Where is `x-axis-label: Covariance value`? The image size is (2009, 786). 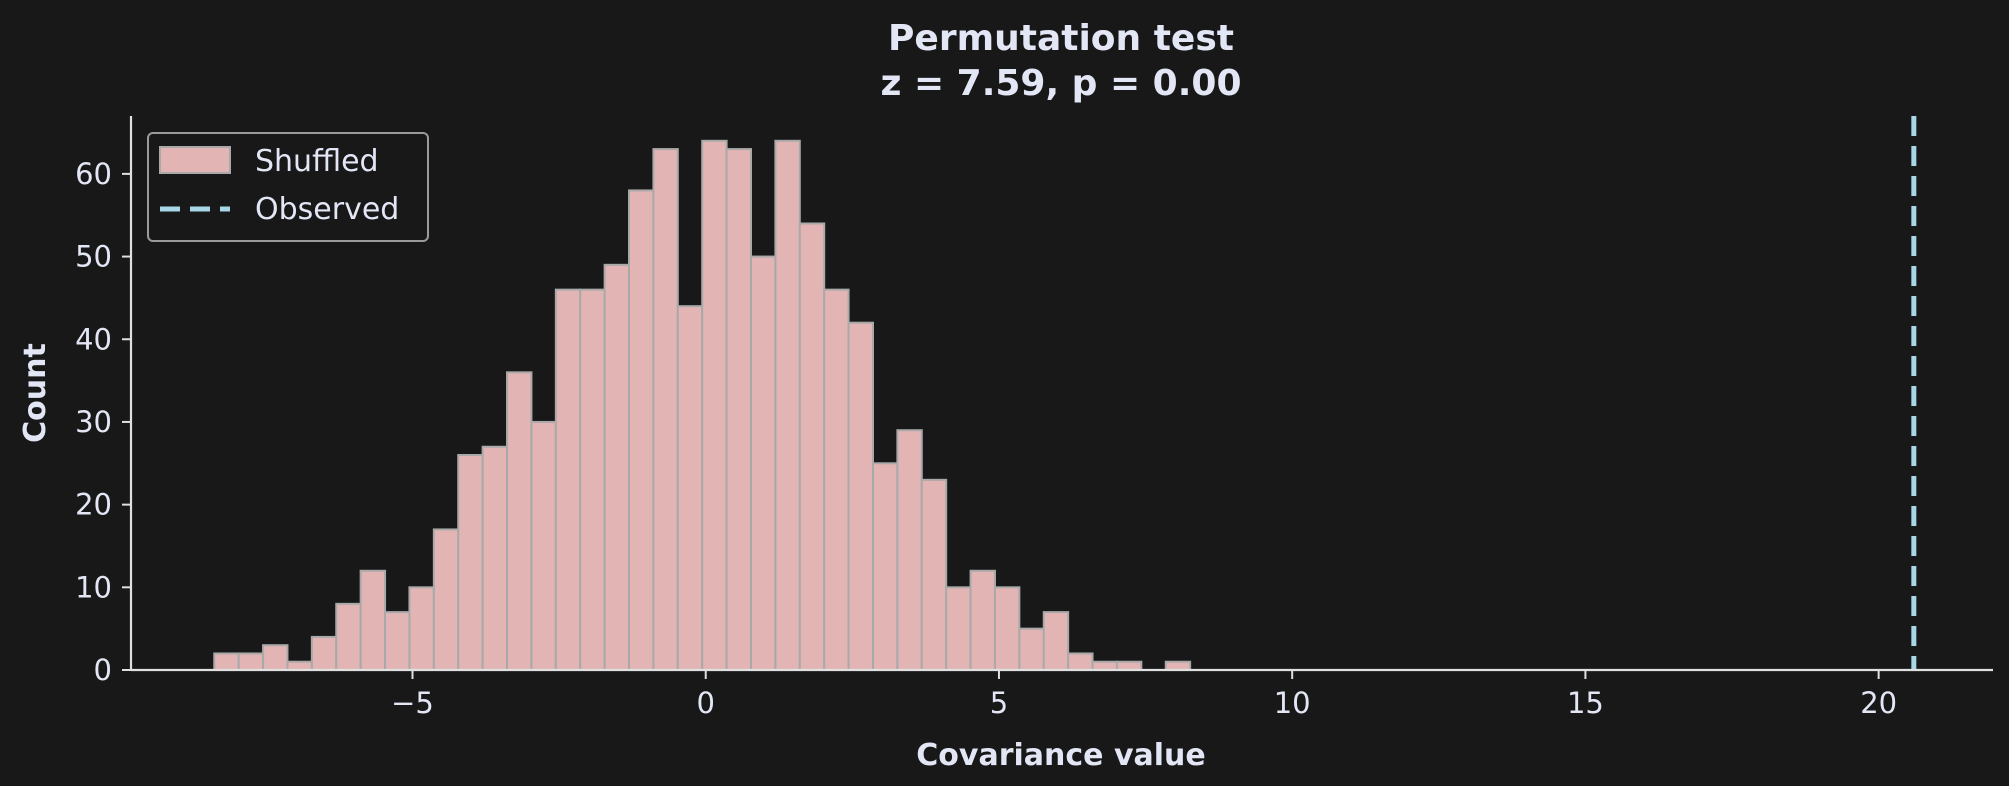
x-axis-label: Covariance value is located at coordinates (1060, 755).